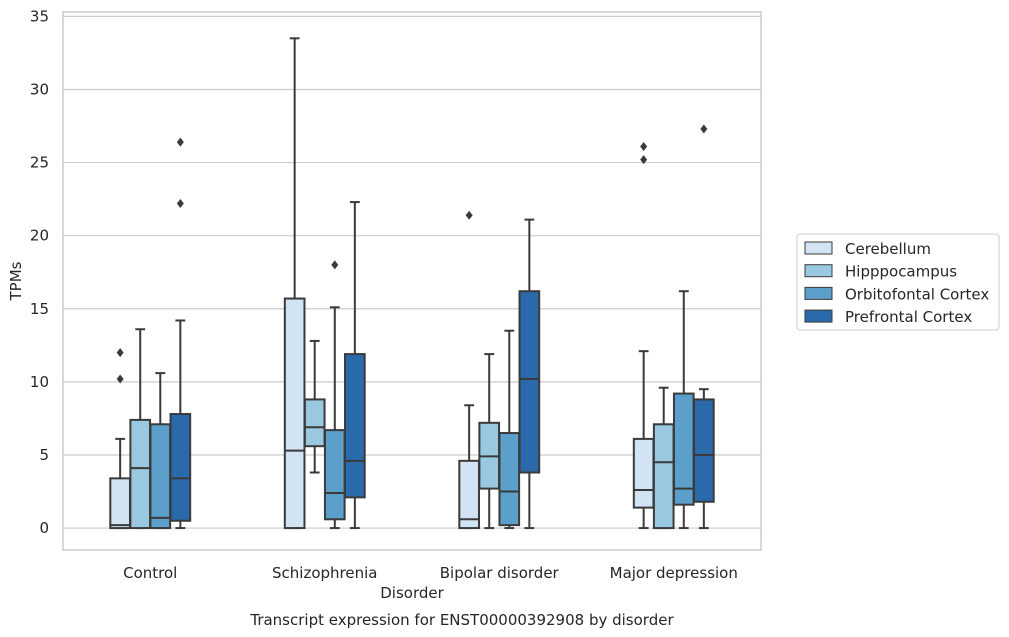 Image resolution: width=1009 pixels, height=637 pixels. What do you see at coordinates (917, 294) in the screenshot?
I see `legend-label: Orbitofontal Cortex` at bounding box center [917, 294].